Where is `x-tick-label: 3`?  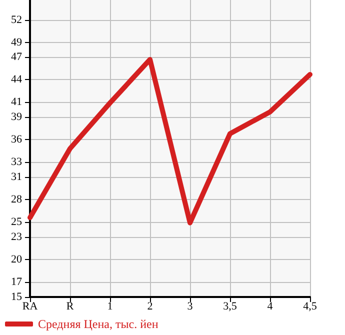
x-tick-label: 3 is located at coordinates (190, 306).